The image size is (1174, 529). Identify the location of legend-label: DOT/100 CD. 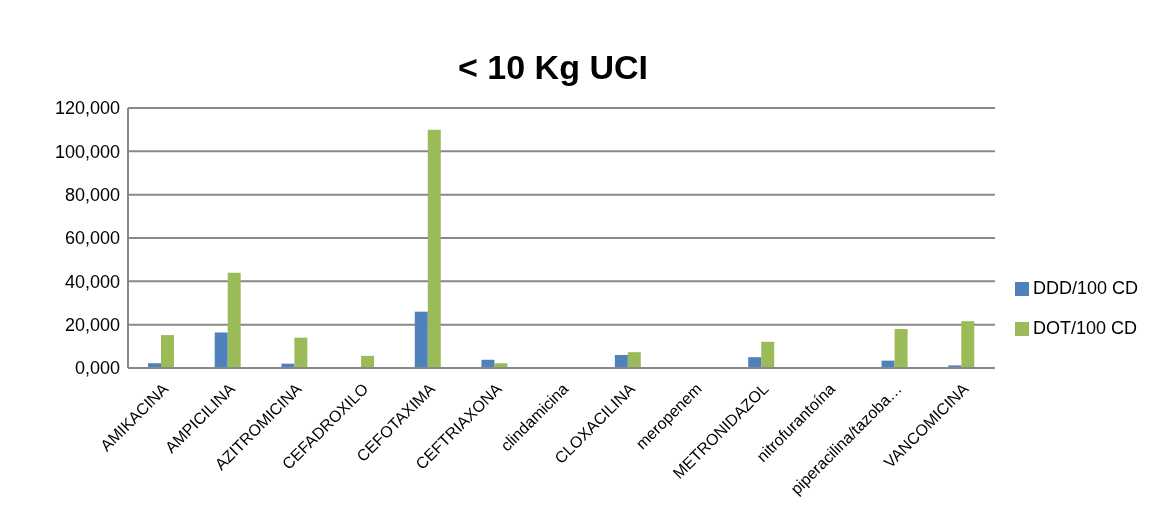
(1084, 328).